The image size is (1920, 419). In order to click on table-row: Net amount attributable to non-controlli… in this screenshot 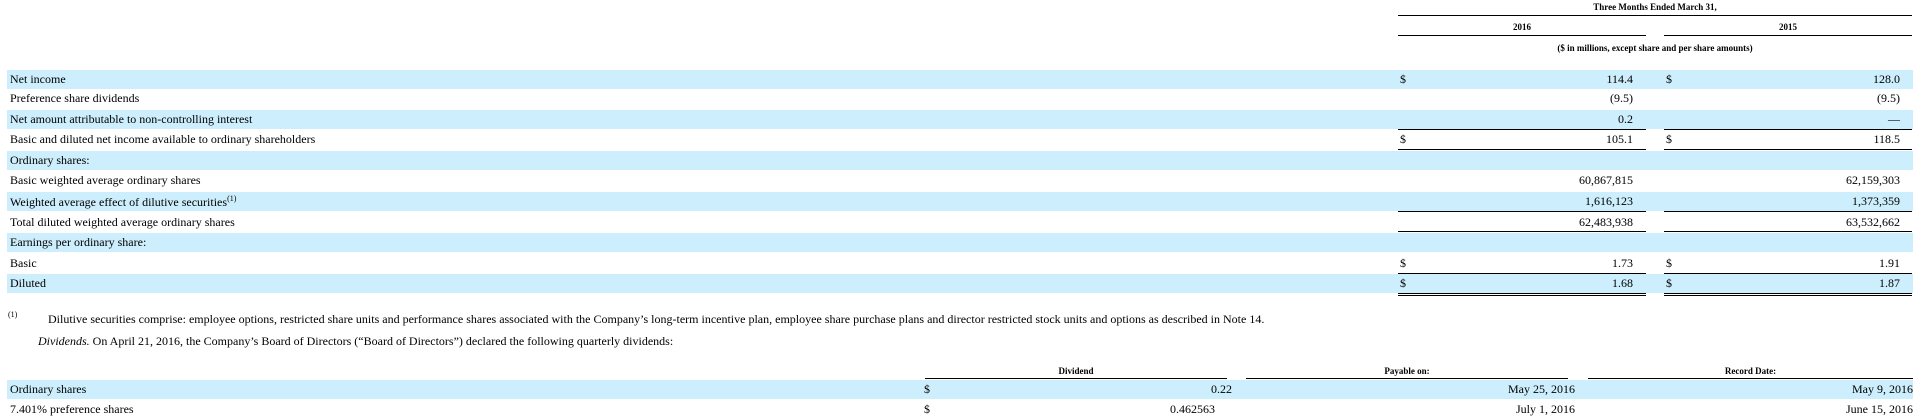, I will do `click(960, 119)`.